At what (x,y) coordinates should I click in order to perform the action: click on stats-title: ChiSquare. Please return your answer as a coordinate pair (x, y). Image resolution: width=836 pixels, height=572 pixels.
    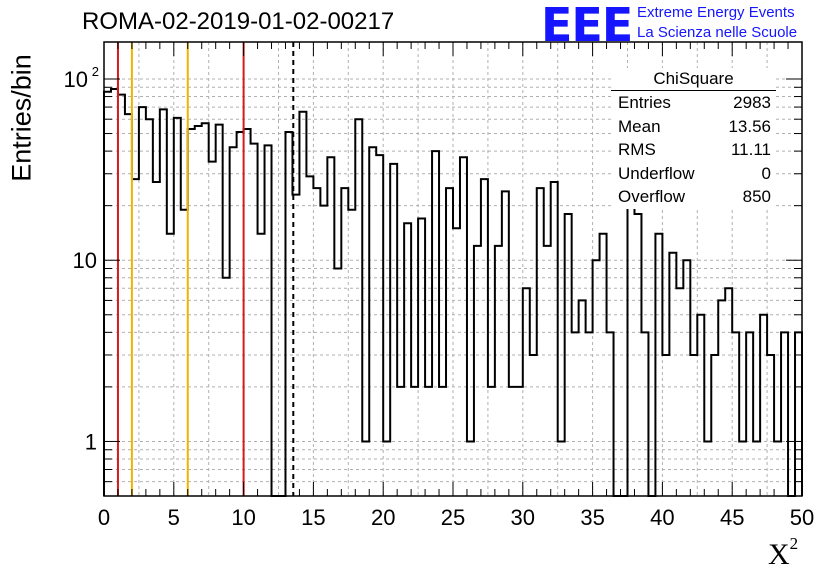
    Looking at the image, I should click on (693, 79).